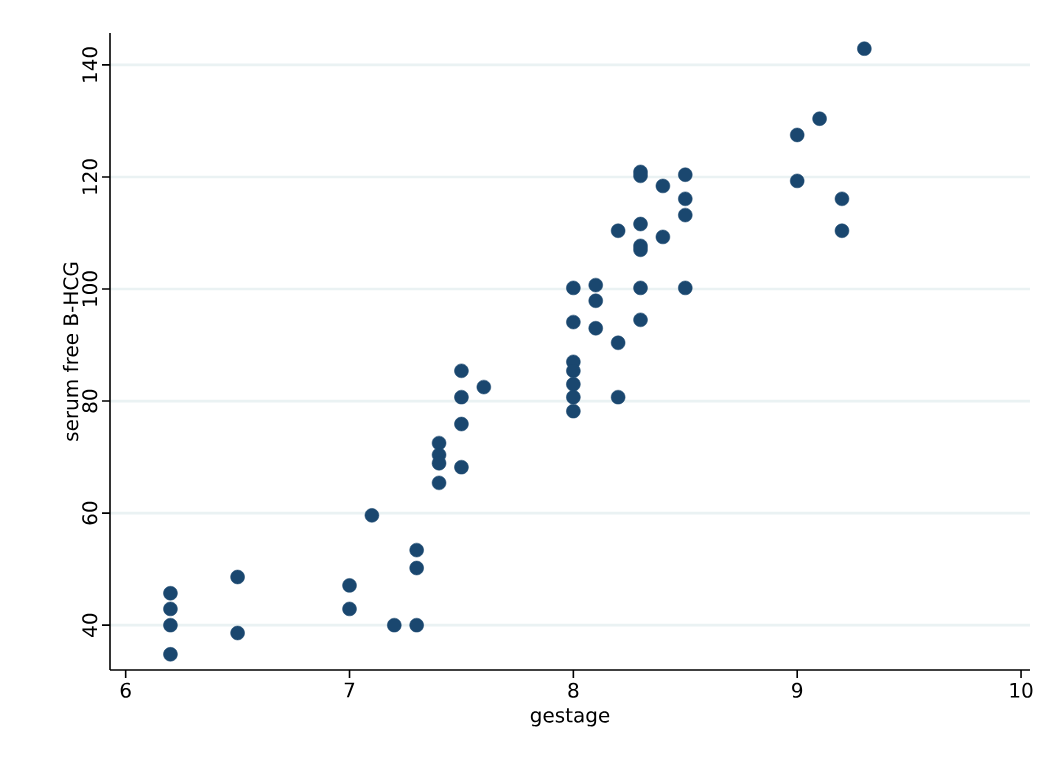  Describe the element at coordinates (90, 64) in the screenshot. I see `y-tick-label: 140` at that location.